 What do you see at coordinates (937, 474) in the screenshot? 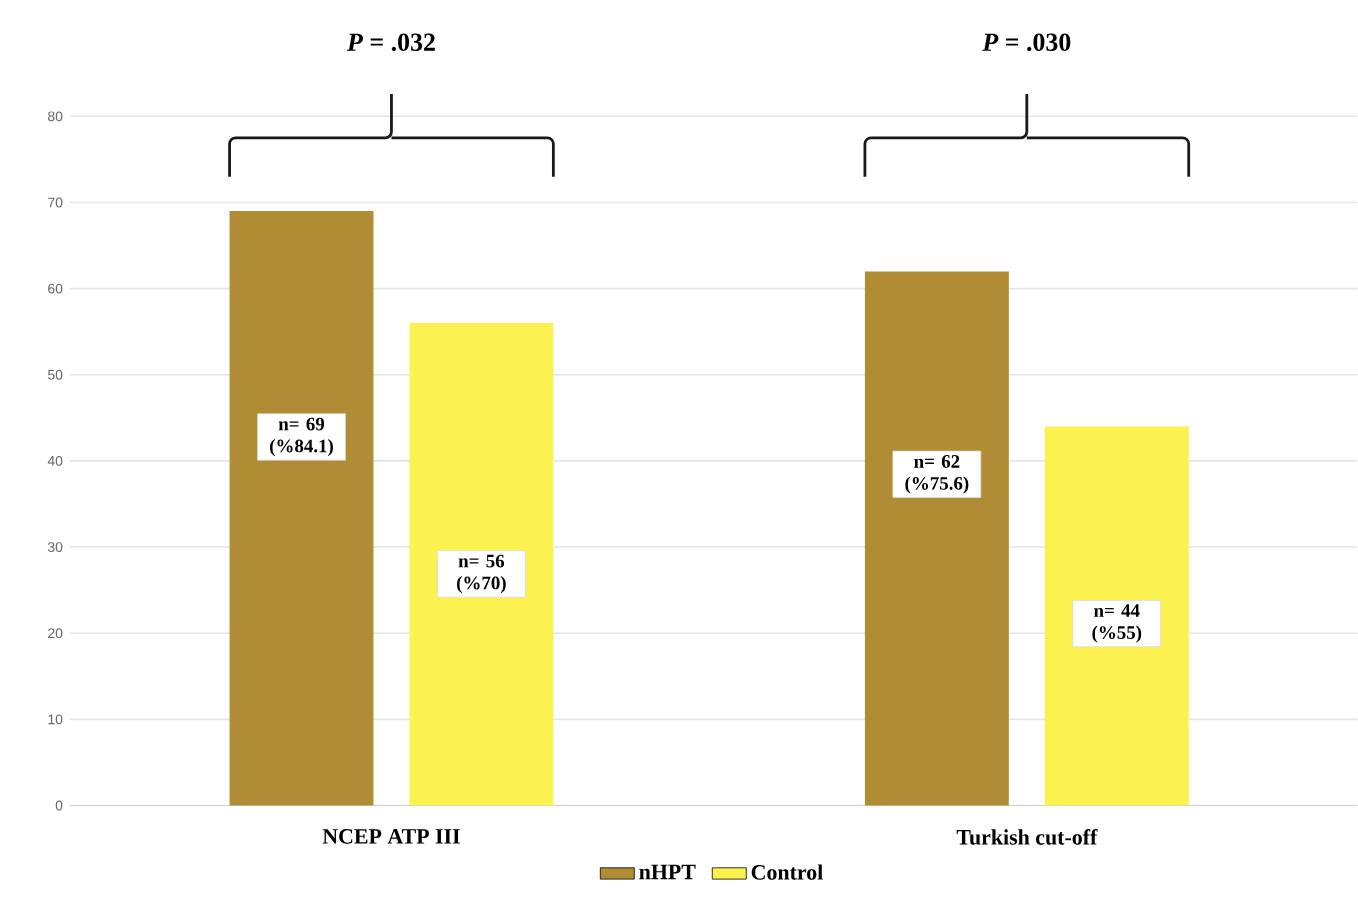
I see `data-label: n= 62 (%75.6)` at bounding box center [937, 474].